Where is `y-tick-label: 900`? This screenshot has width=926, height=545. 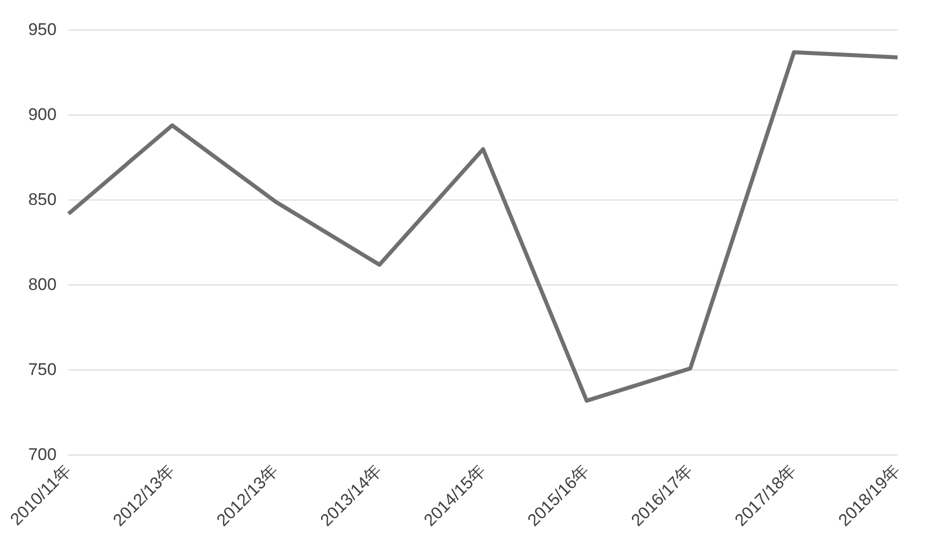 y-tick-label: 900 is located at coordinates (42, 114).